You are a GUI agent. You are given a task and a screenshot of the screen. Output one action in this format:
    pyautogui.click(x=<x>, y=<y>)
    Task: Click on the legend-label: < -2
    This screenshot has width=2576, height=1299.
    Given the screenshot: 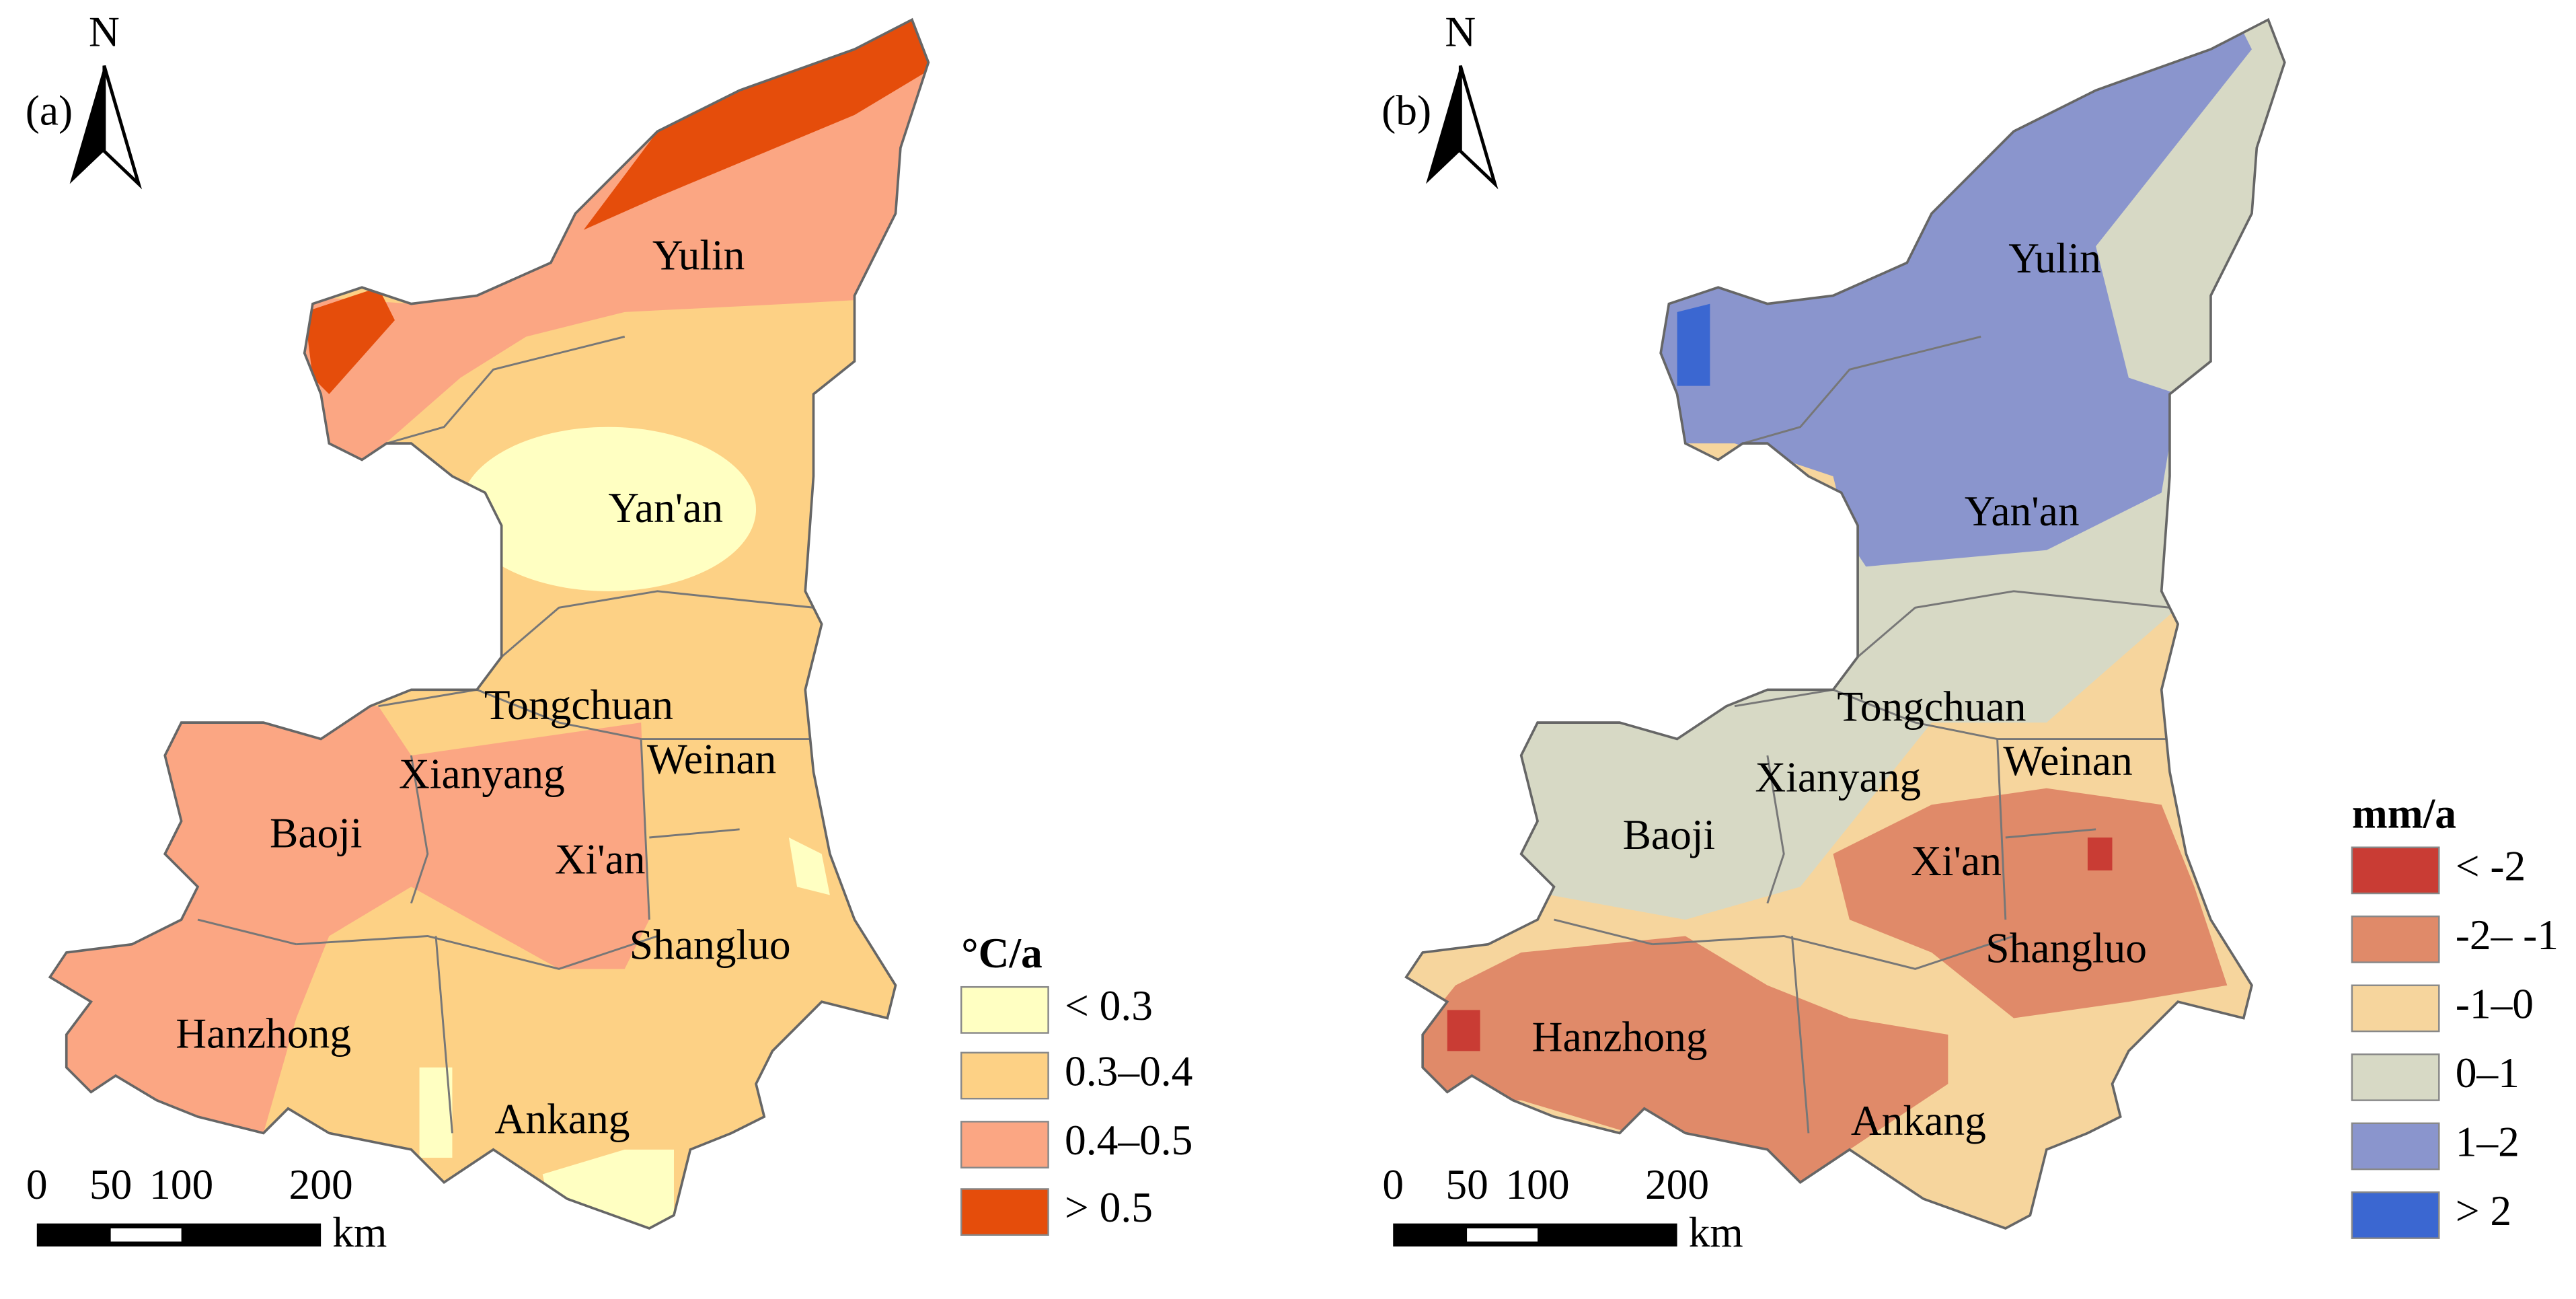 What is the action you would take?
    pyautogui.click(x=2491, y=865)
    